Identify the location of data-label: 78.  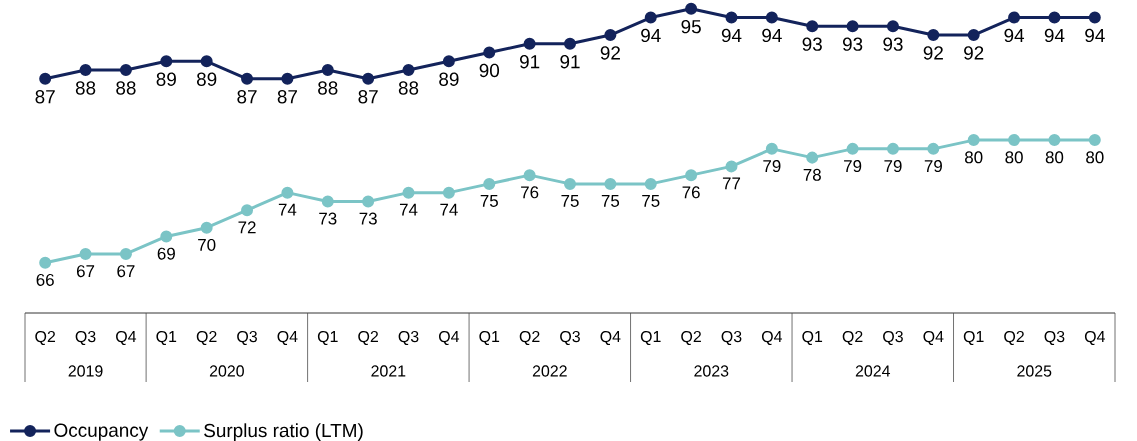
(812, 174).